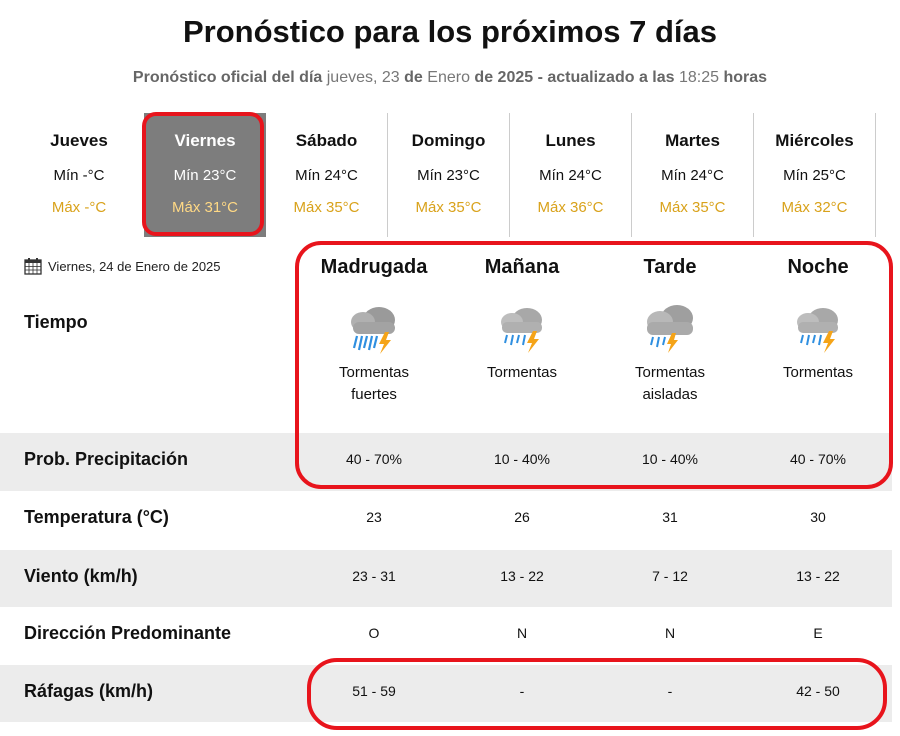 The image size is (900, 736). Describe the element at coordinates (692, 140) in the screenshot. I see `day-name: Martes` at that location.